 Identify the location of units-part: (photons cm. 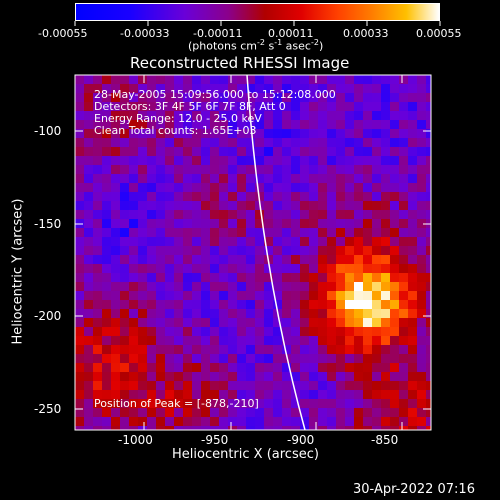
(222, 46).